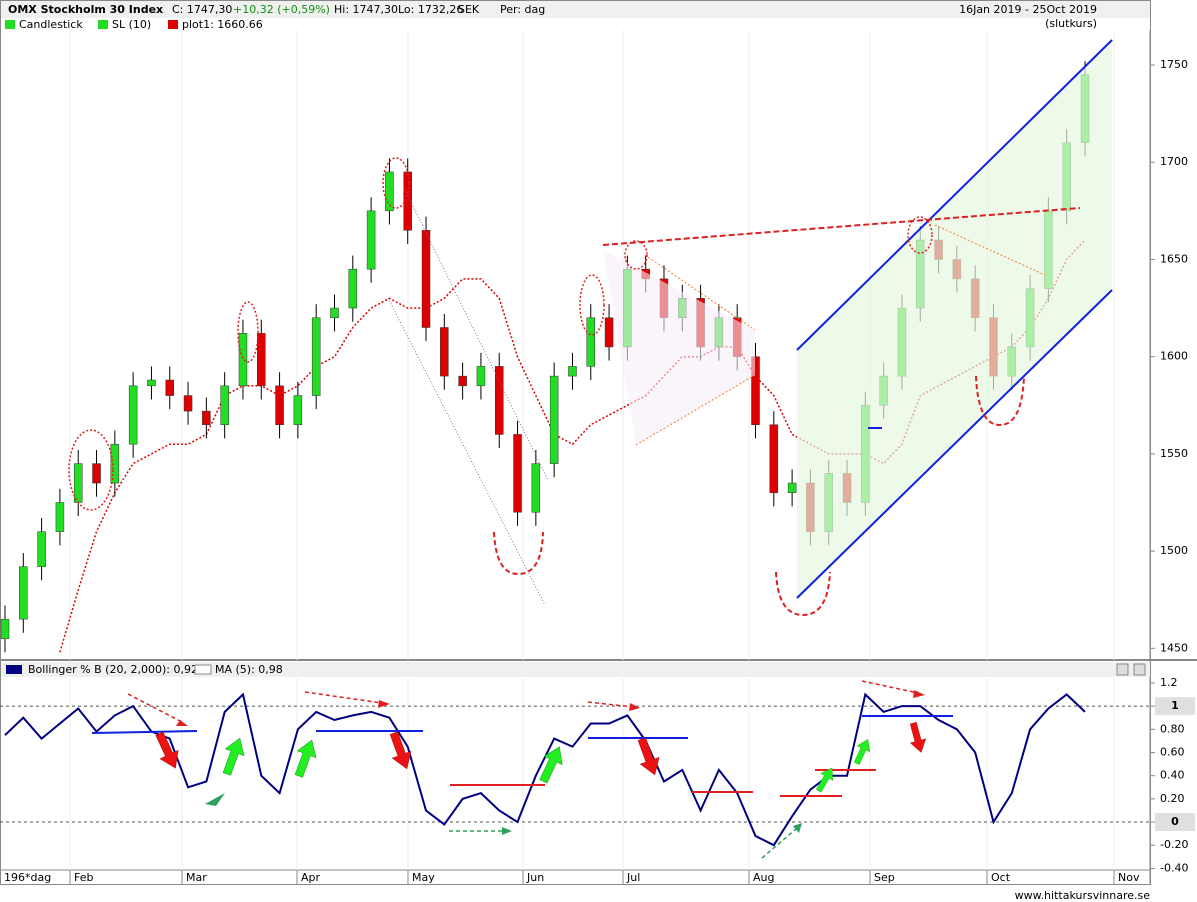  I want to click on panel-title: Bollinger % B (20, 2,000): 0,92, so click(113, 669).